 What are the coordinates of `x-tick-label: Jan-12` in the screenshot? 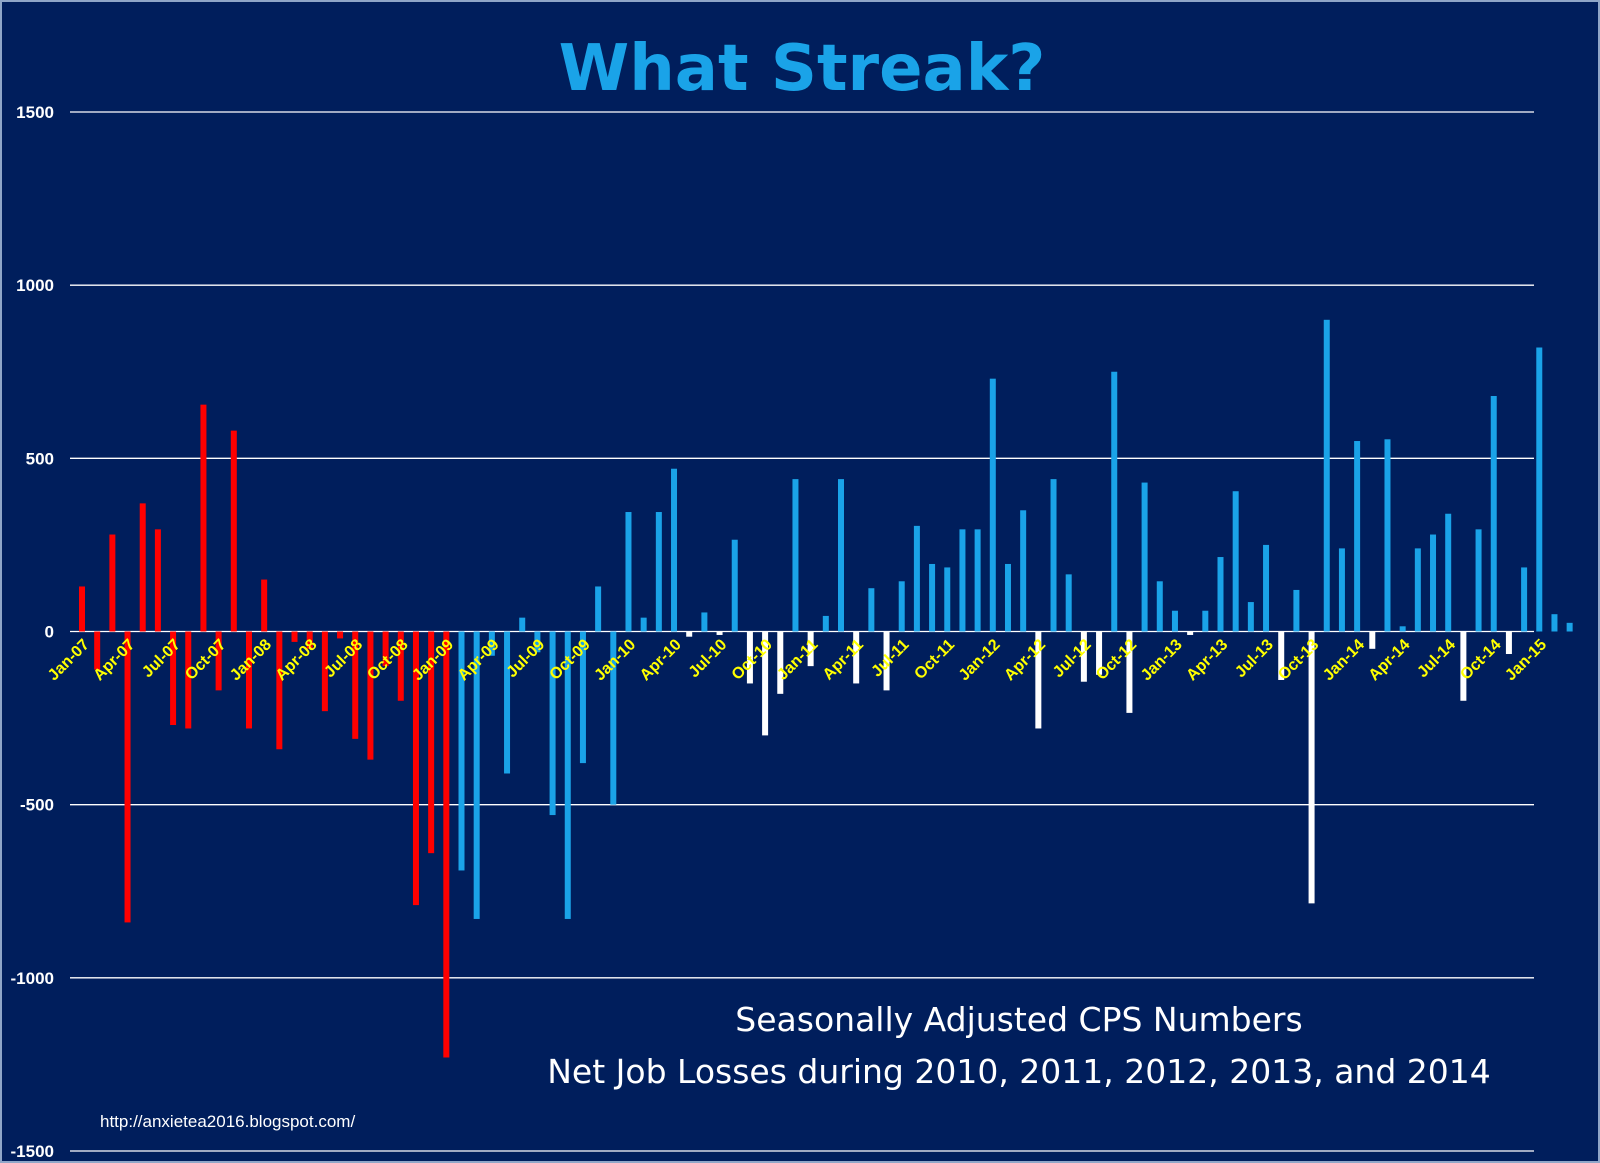 It's located at (980, 660).